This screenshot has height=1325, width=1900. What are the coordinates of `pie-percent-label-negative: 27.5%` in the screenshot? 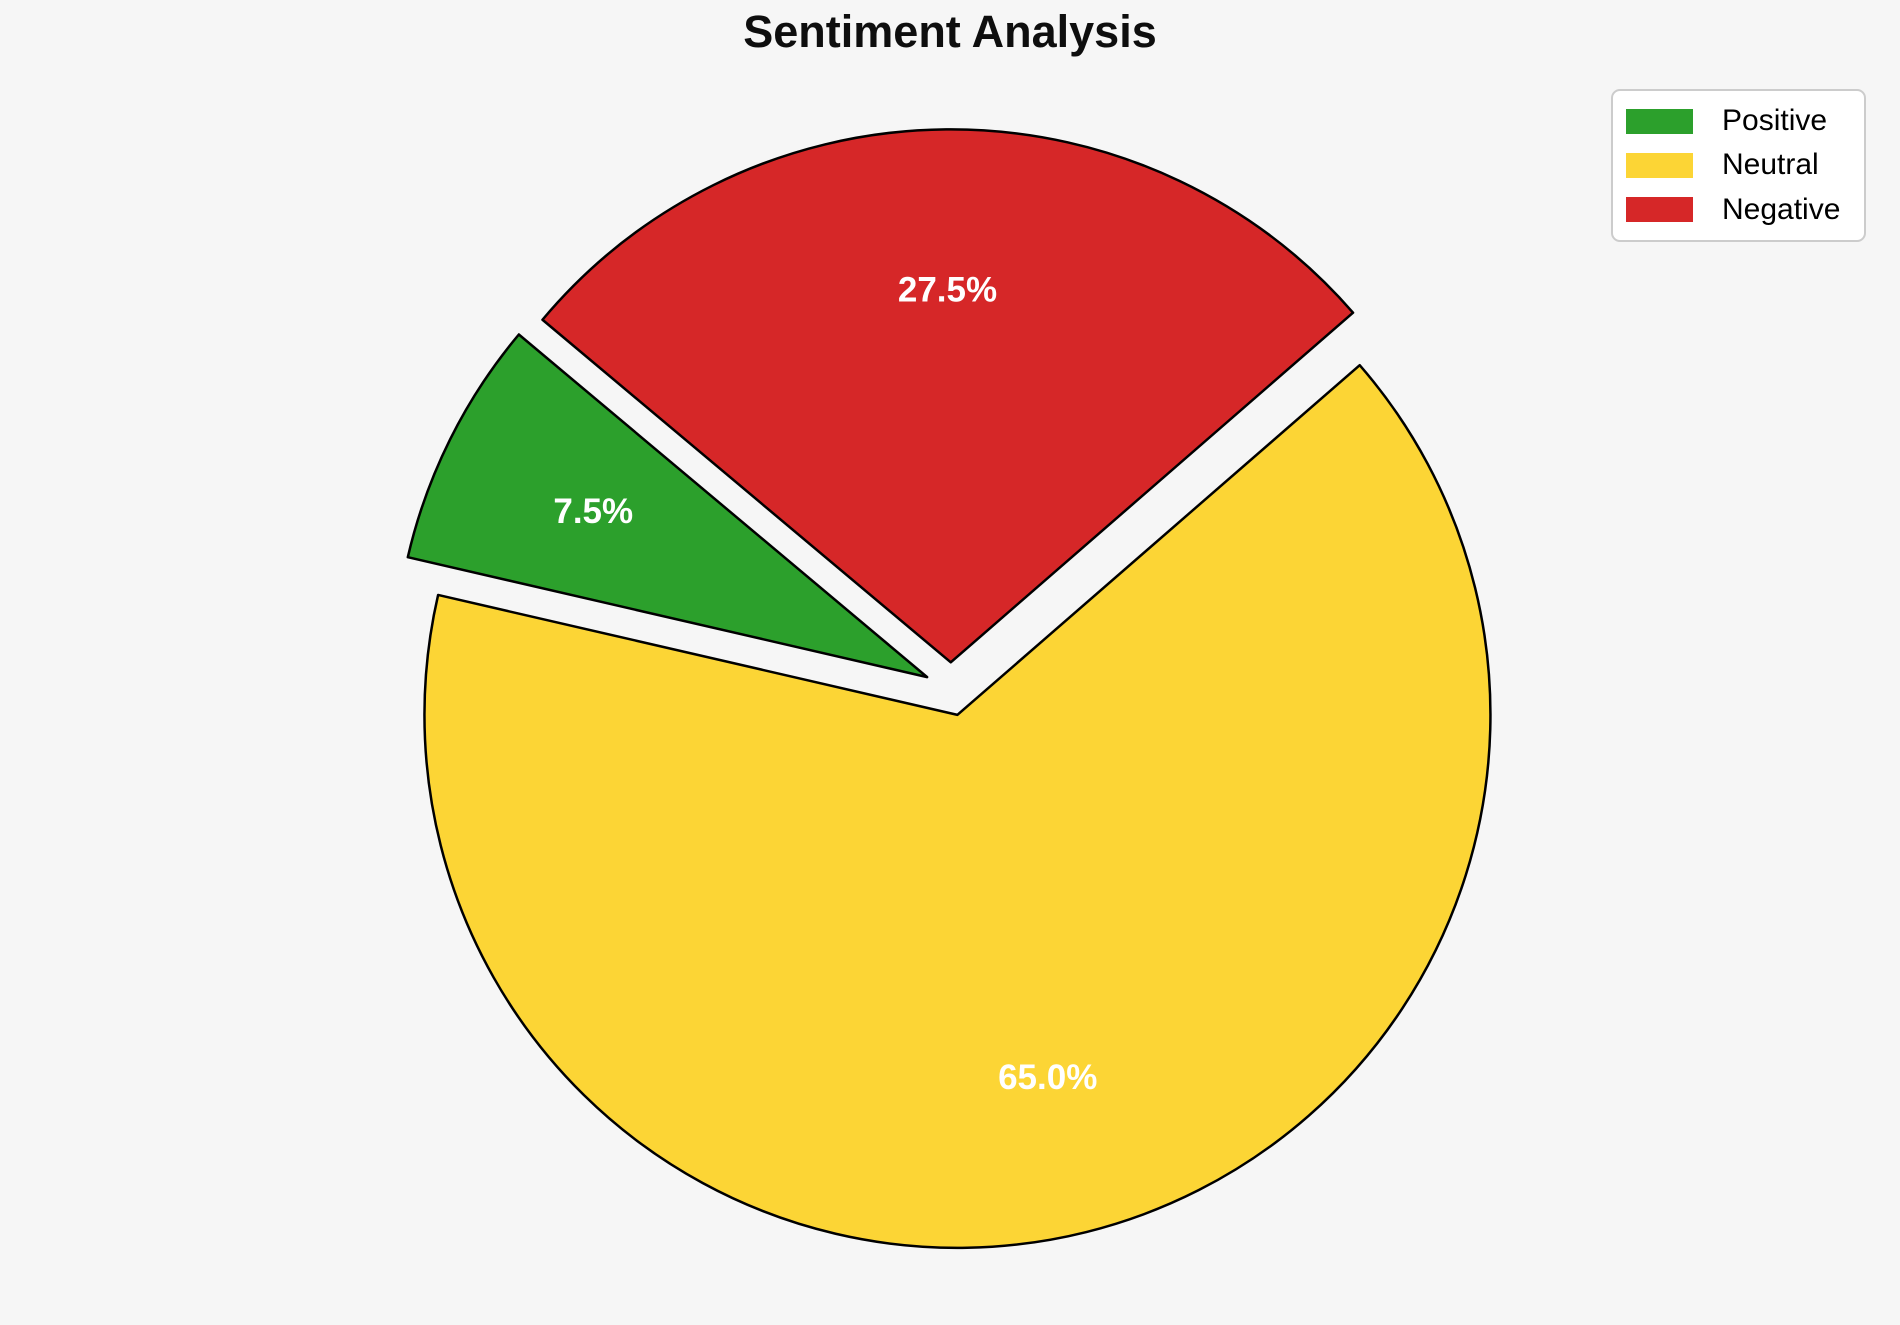 It's located at (947, 290).